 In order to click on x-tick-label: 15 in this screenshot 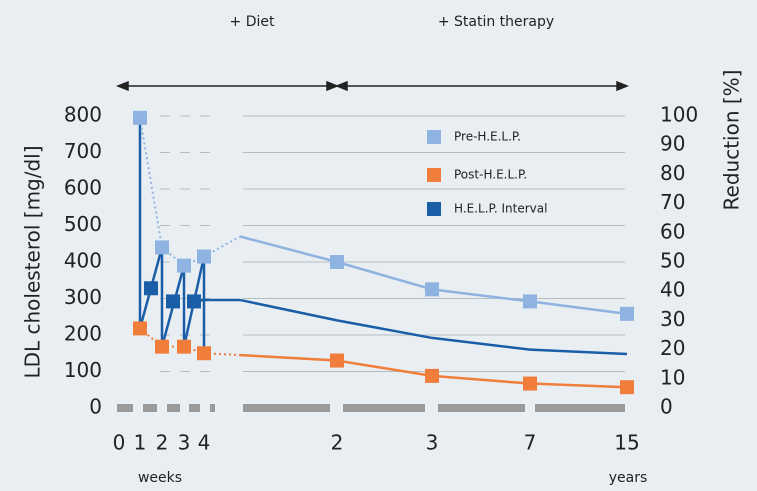, I will do `click(626, 443)`.